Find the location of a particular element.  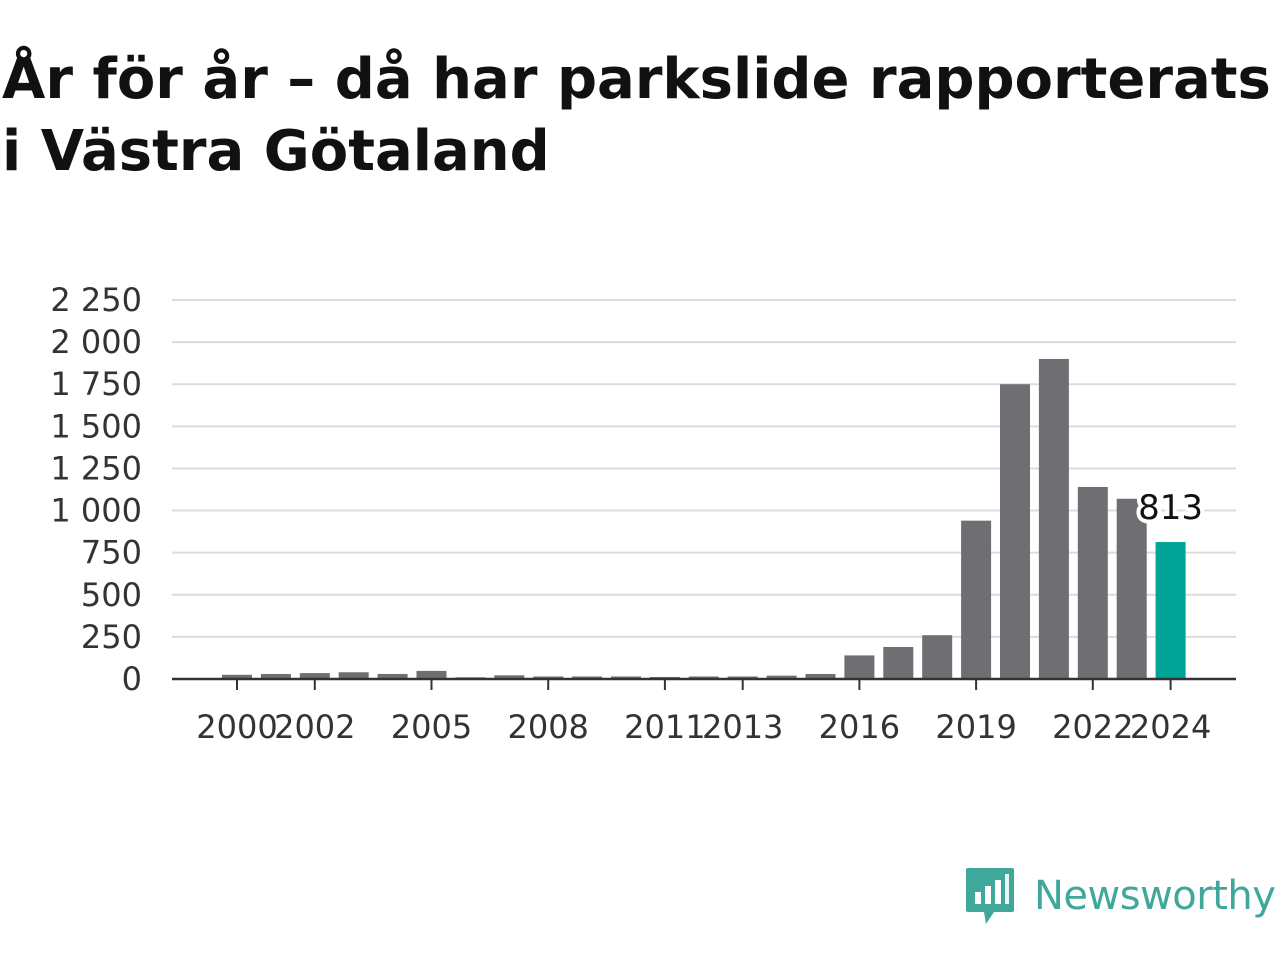

x-tick-label: 2013 is located at coordinates (742, 727).